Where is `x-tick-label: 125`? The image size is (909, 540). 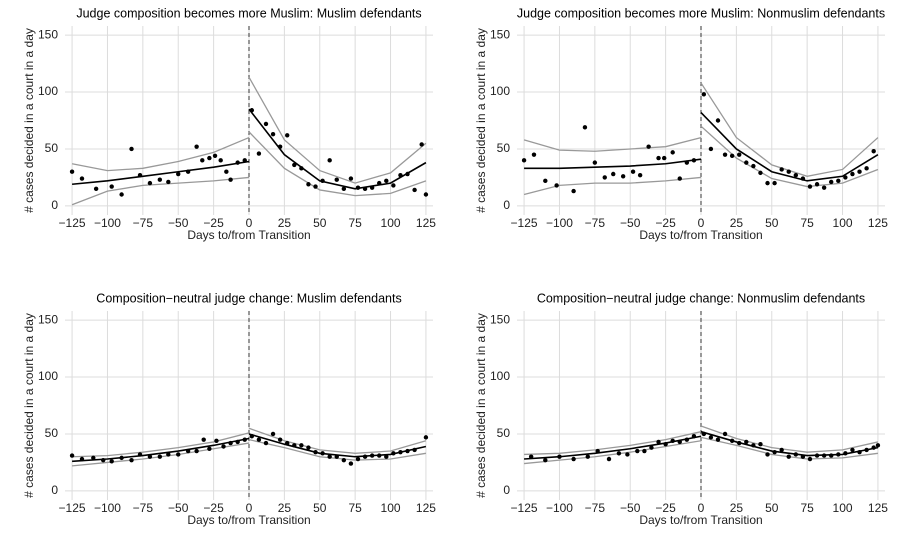
x-tick-label: 125 is located at coordinates (426, 223).